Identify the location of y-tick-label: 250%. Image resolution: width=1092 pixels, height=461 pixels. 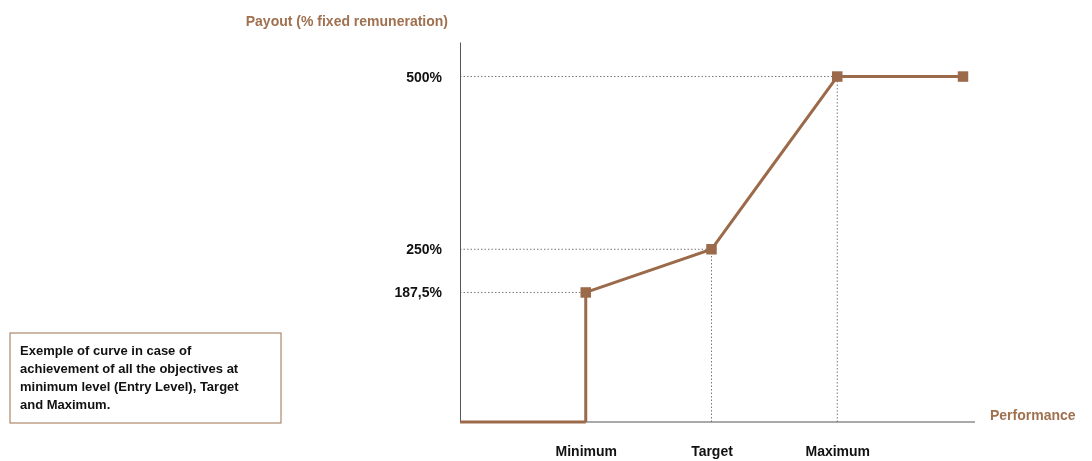
(424, 249).